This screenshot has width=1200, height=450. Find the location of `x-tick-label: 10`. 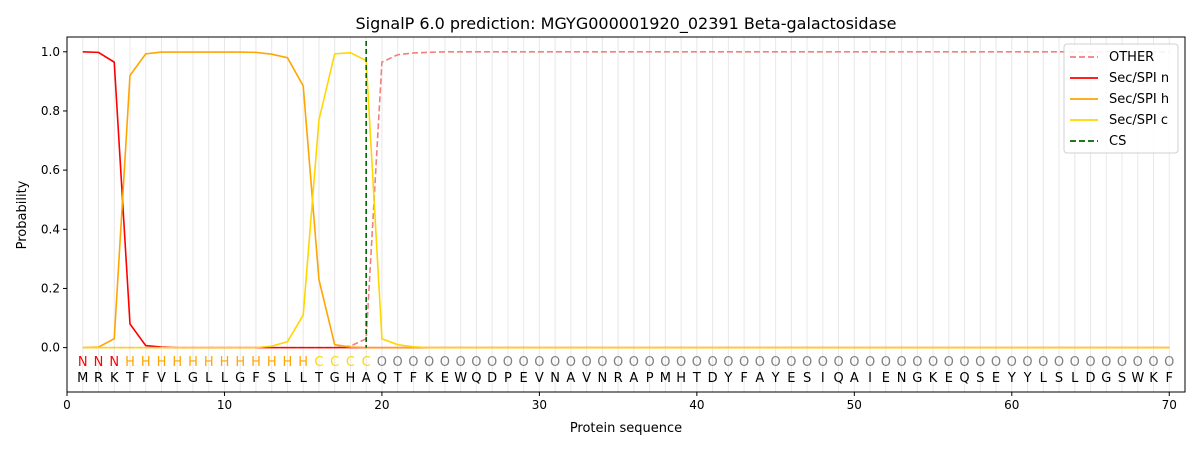

x-tick-label: 10 is located at coordinates (224, 405).